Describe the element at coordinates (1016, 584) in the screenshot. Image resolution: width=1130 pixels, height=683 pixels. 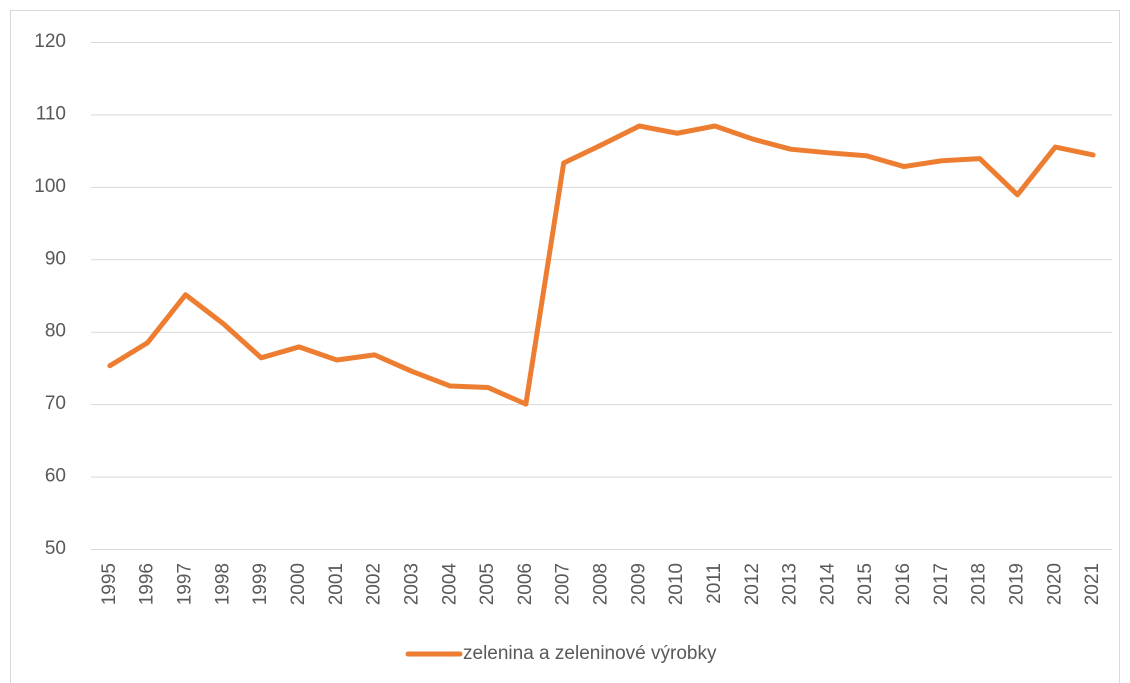
I see `x-tick-label: 2019` at that location.